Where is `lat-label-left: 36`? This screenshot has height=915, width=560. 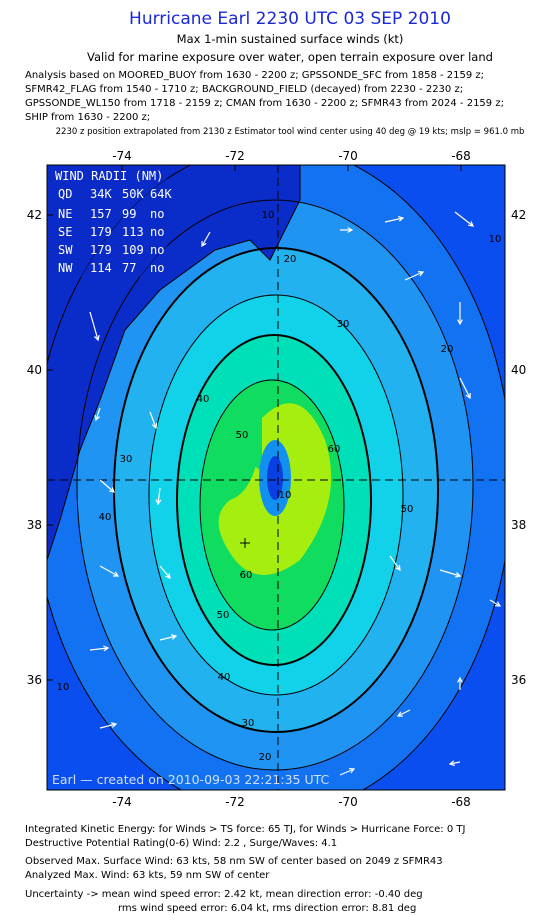
lat-label-left: 36 is located at coordinates (34, 680).